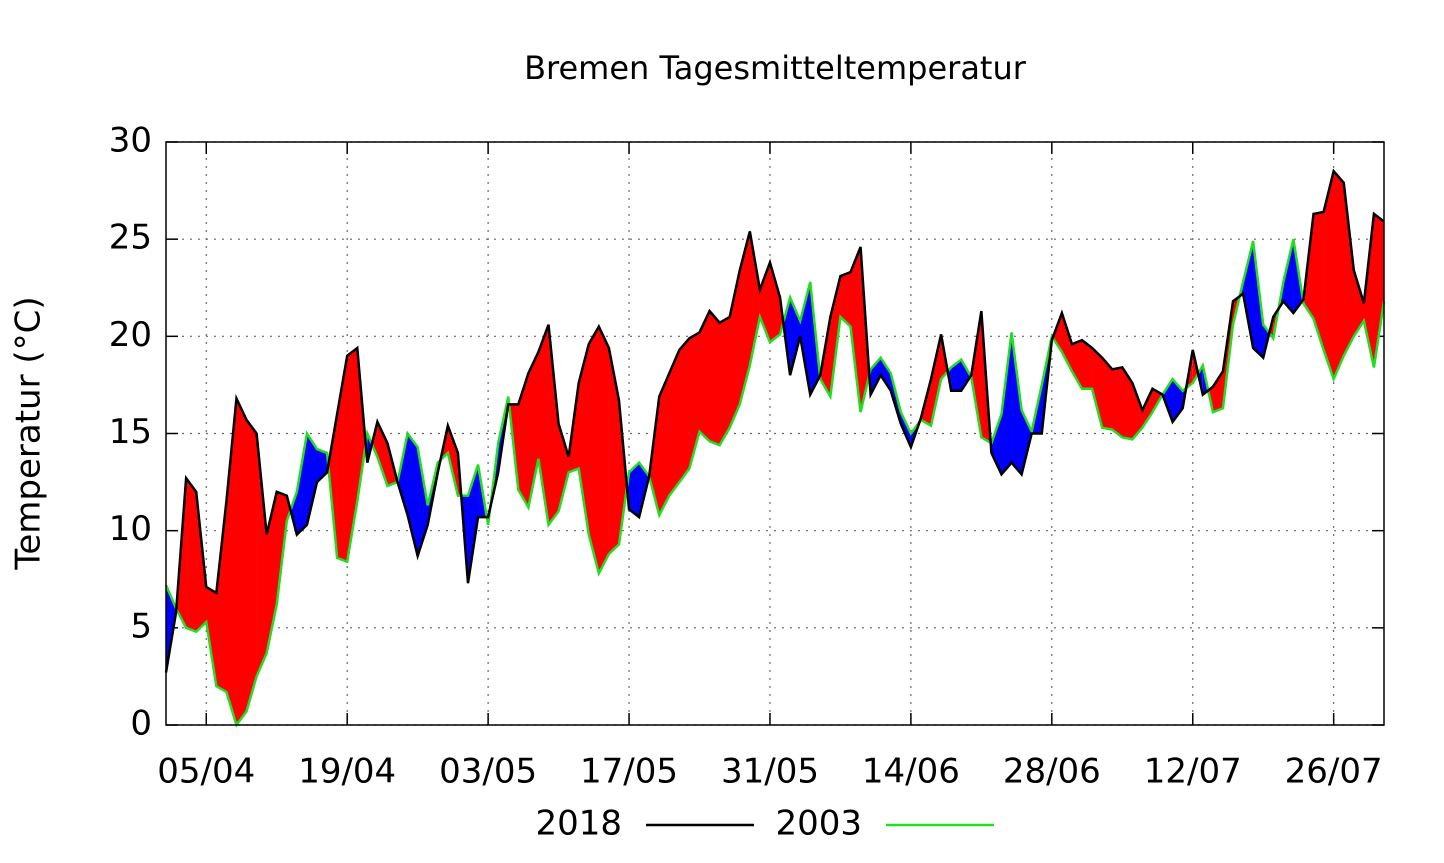 Image resolution: width=1444 pixels, height=863 pixels. I want to click on legend-label: 2003, so click(818, 824).